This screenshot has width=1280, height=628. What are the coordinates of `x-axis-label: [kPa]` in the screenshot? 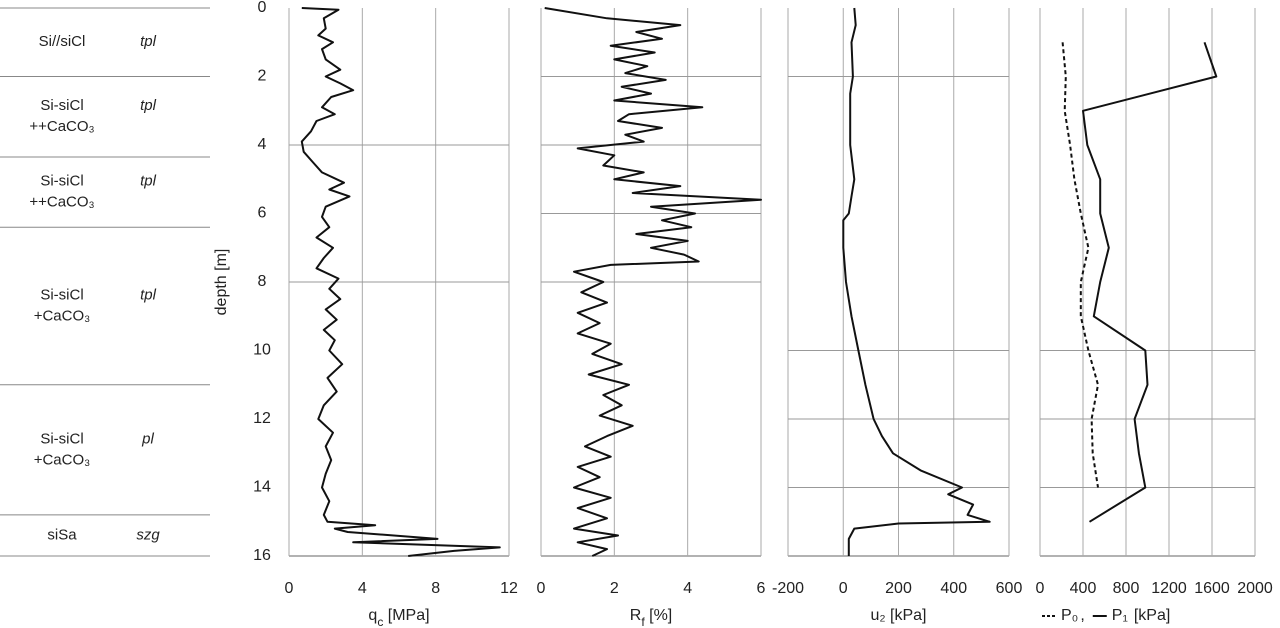 It's located at (1152, 615).